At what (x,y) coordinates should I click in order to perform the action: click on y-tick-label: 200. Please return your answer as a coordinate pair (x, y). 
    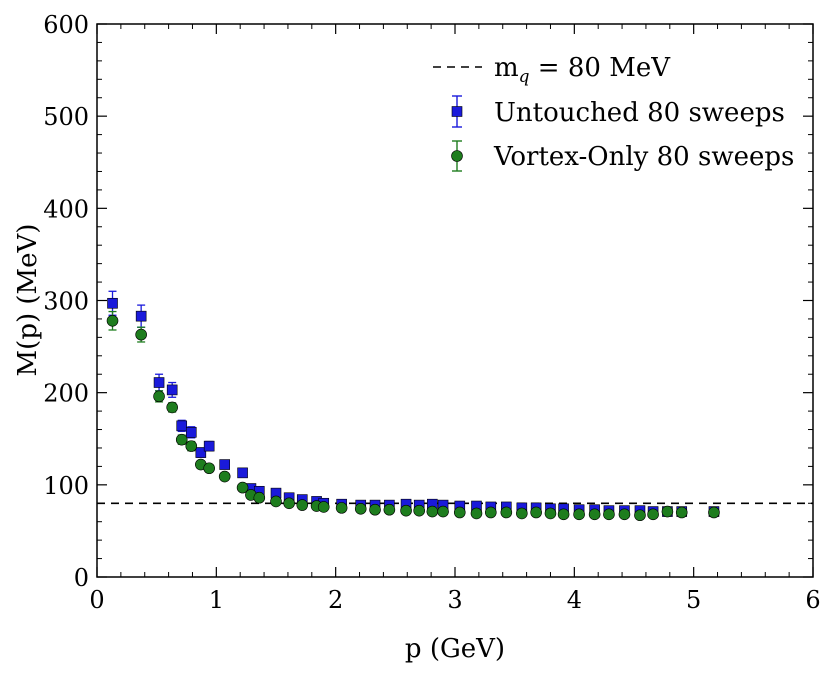
    Looking at the image, I should click on (66, 394).